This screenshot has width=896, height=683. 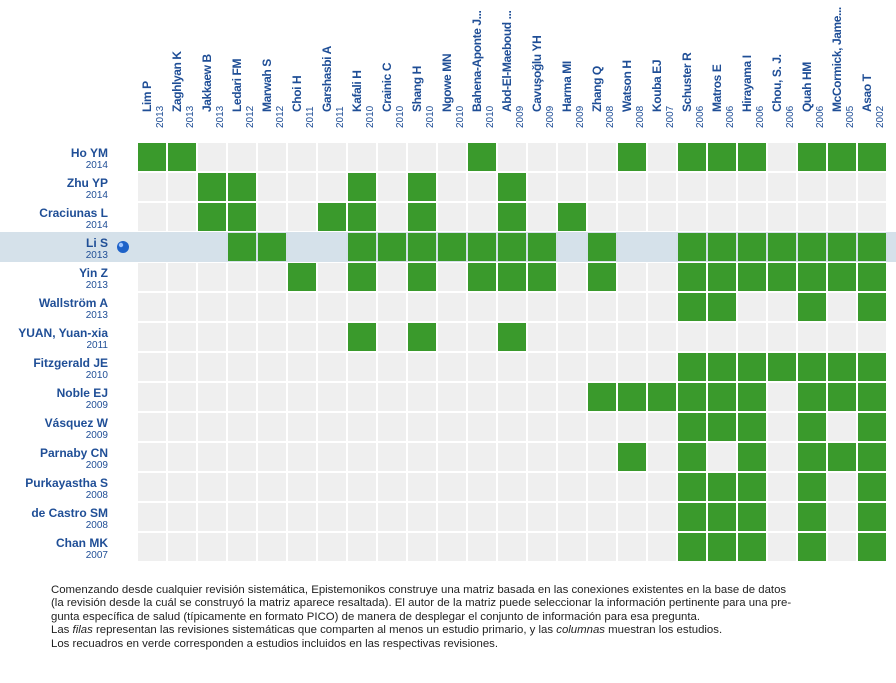 I want to click on column-author-label: Kafali H, so click(x=357, y=91).